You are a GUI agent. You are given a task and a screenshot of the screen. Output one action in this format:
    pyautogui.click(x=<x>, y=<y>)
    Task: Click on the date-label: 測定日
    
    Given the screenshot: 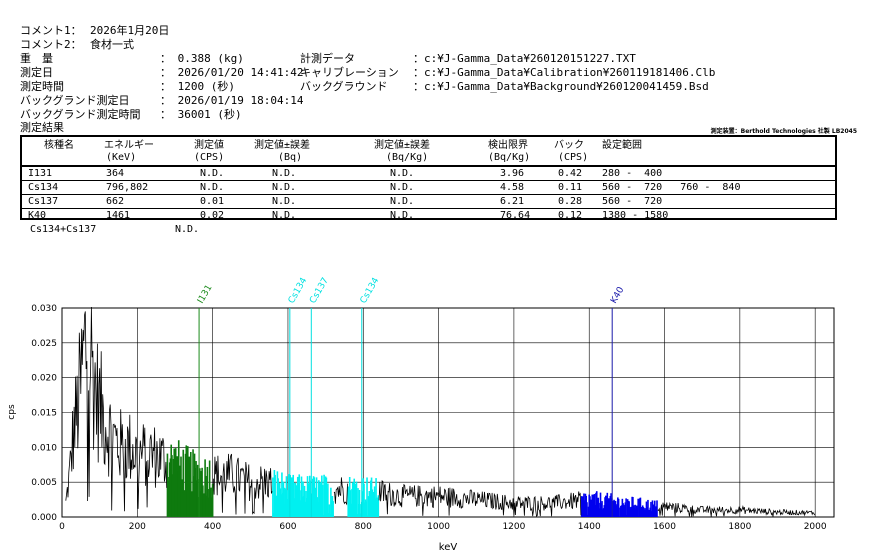 What is the action you would take?
    pyautogui.click(x=36, y=72)
    